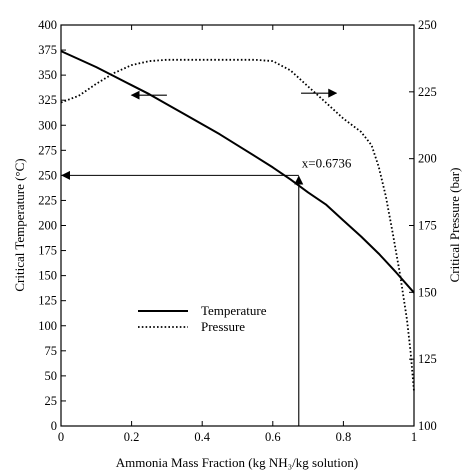 The height and width of the screenshot is (475, 474). I want to click on left-y-tick-label: 100, so click(47, 326).